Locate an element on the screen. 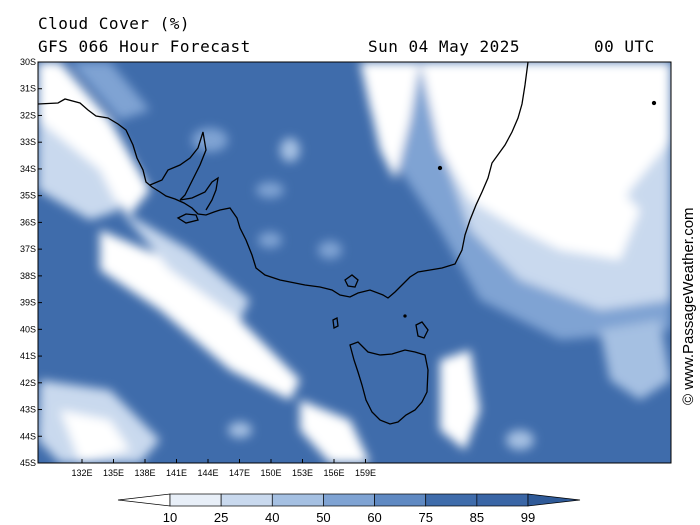 The height and width of the screenshot is (525, 700). colorbar-max-arrow is located at coordinates (554, 500).